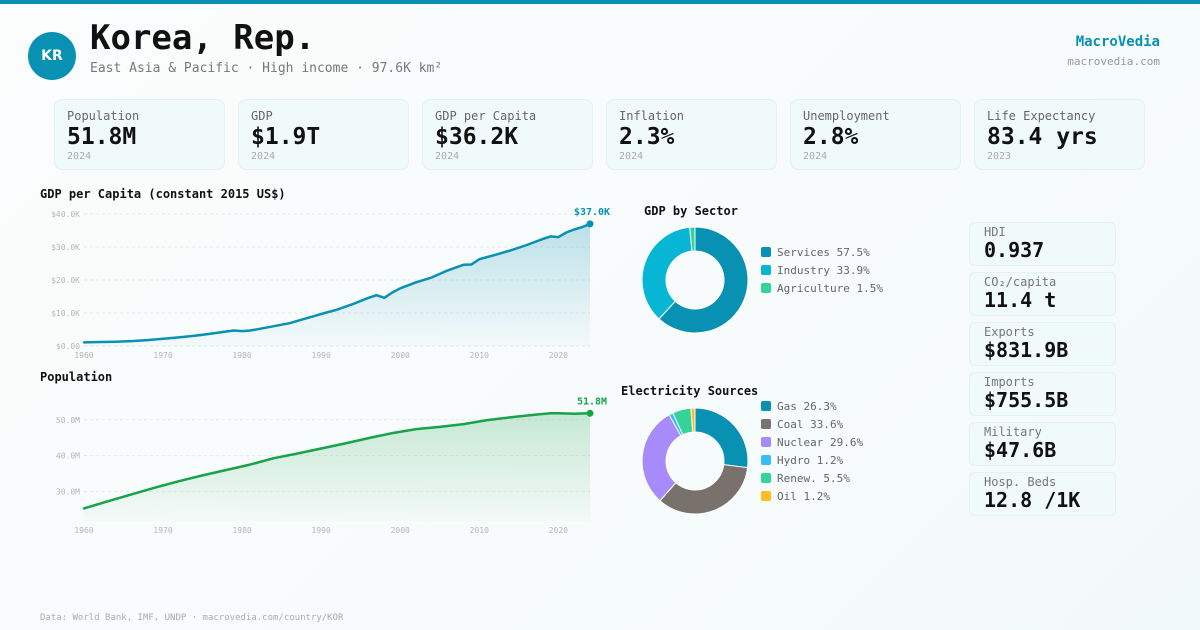 This screenshot has height=630, width=1200. I want to click on kpi-value: 2.8%, so click(831, 137).